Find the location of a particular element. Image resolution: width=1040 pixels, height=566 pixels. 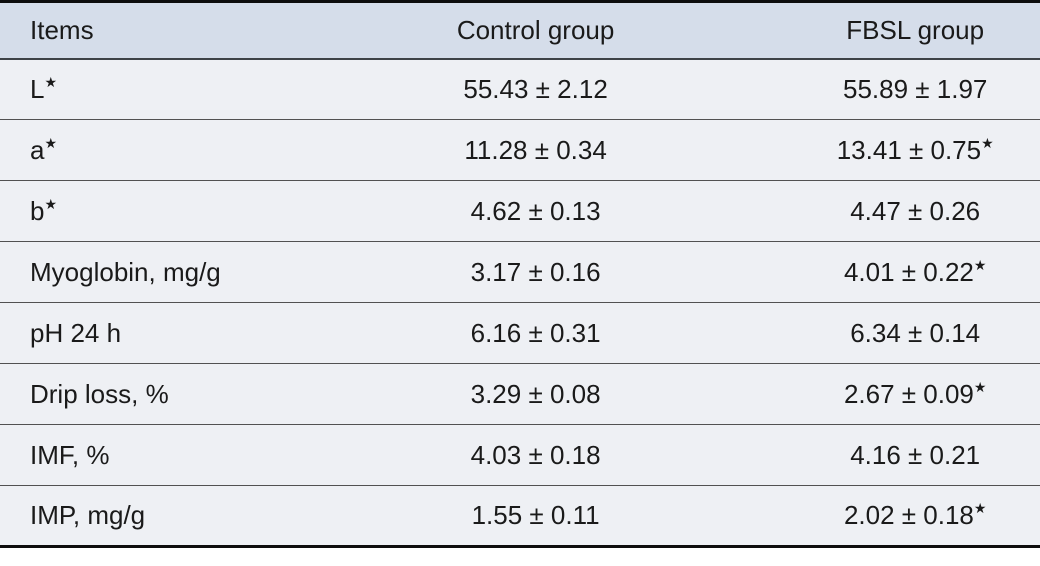

fbsl-value: 4.16 ± 0.21 is located at coordinates (915, 454).